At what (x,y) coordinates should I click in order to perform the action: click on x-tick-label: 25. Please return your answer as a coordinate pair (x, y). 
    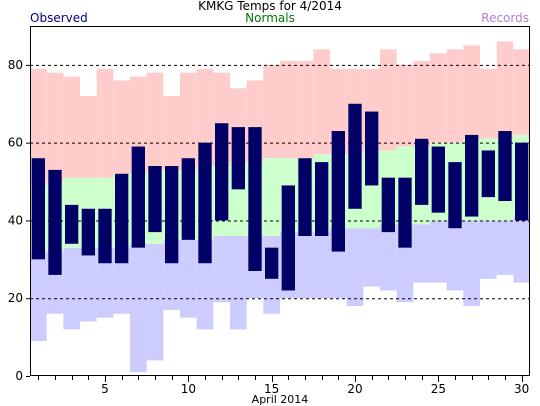
    Looking at the image, I should click on (438, 389).